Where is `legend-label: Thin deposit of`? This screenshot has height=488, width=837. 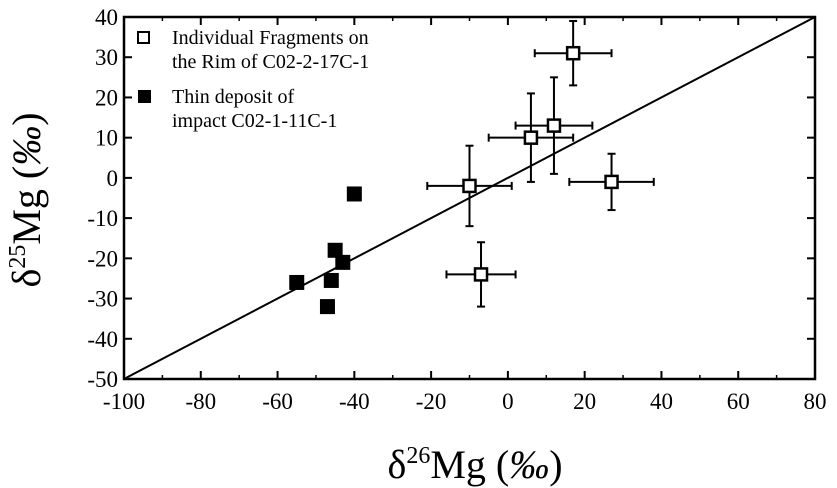
legend-label: Thin deposit of is located at coordinates (233, 97).